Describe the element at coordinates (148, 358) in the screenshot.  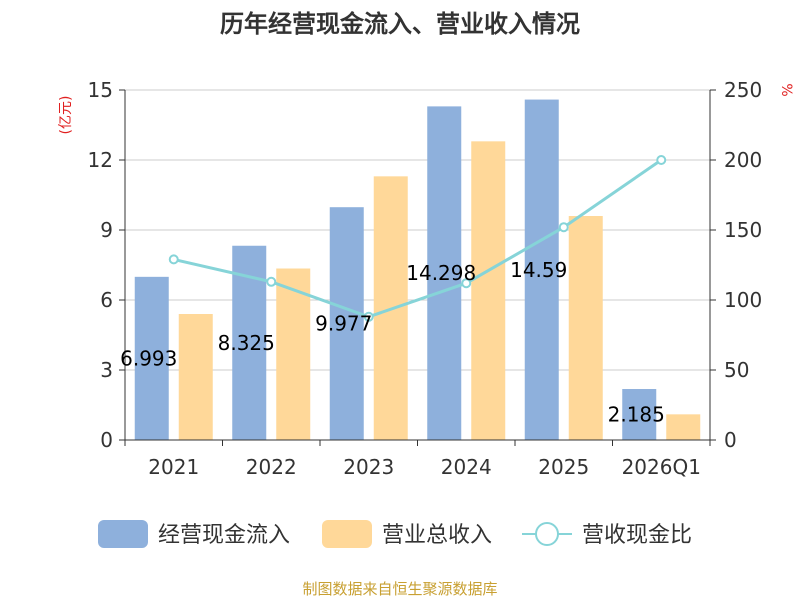
I see `data-label: 6.993` at that location.